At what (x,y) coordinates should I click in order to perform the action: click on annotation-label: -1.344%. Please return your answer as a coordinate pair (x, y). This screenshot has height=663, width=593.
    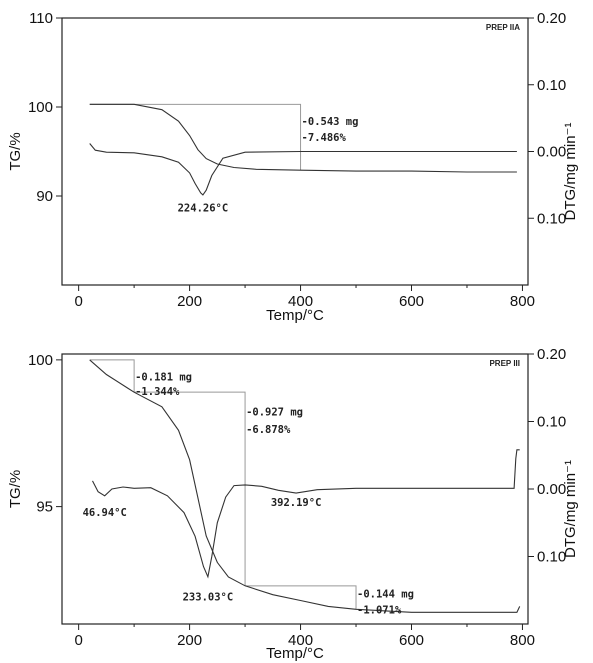
    Looking at the image, I should click on (157, 392).